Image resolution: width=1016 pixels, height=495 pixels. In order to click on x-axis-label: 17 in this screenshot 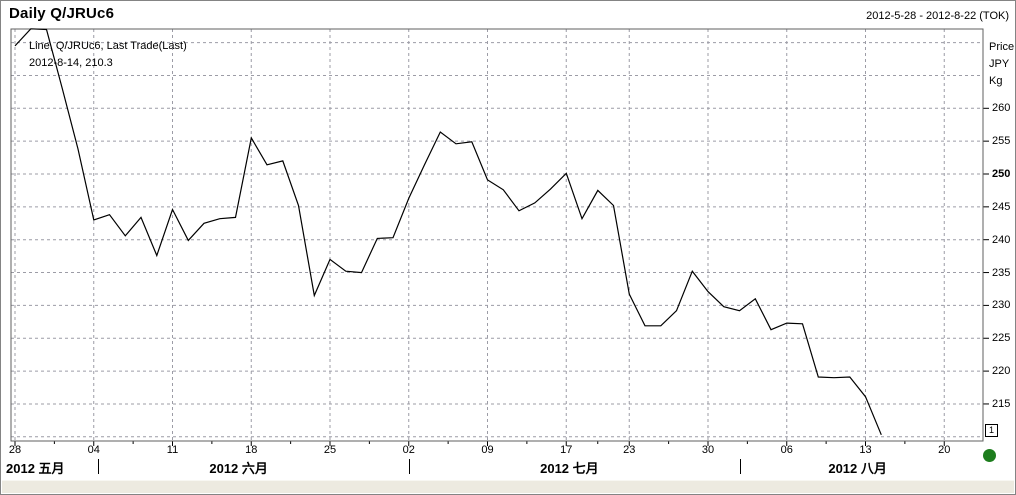, I will do `click(566, 450)`.